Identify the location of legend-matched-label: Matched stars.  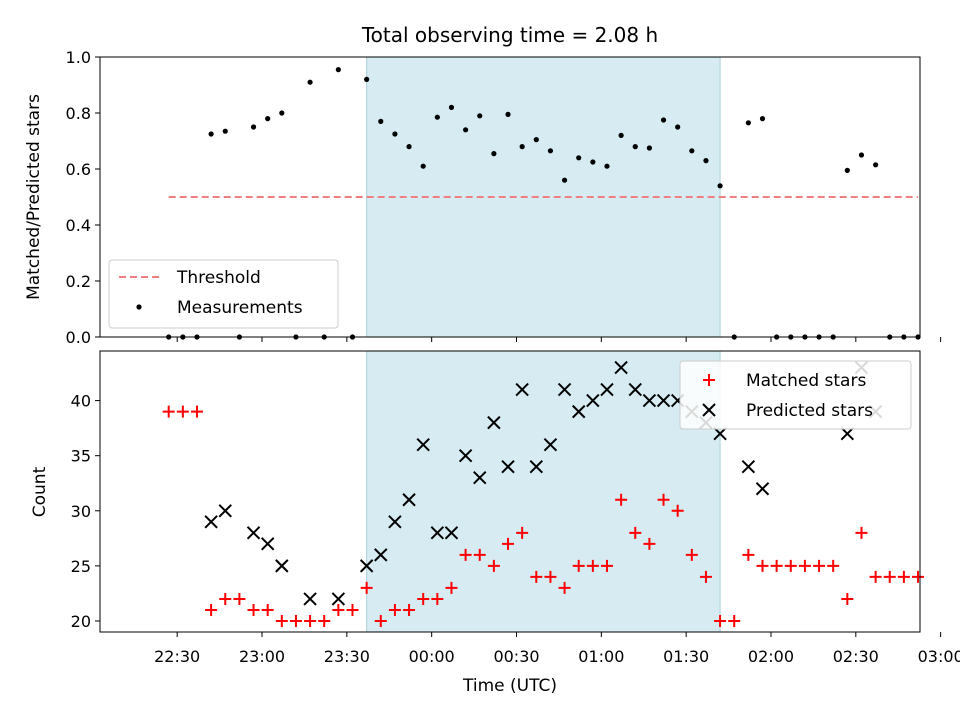
(806, 381).